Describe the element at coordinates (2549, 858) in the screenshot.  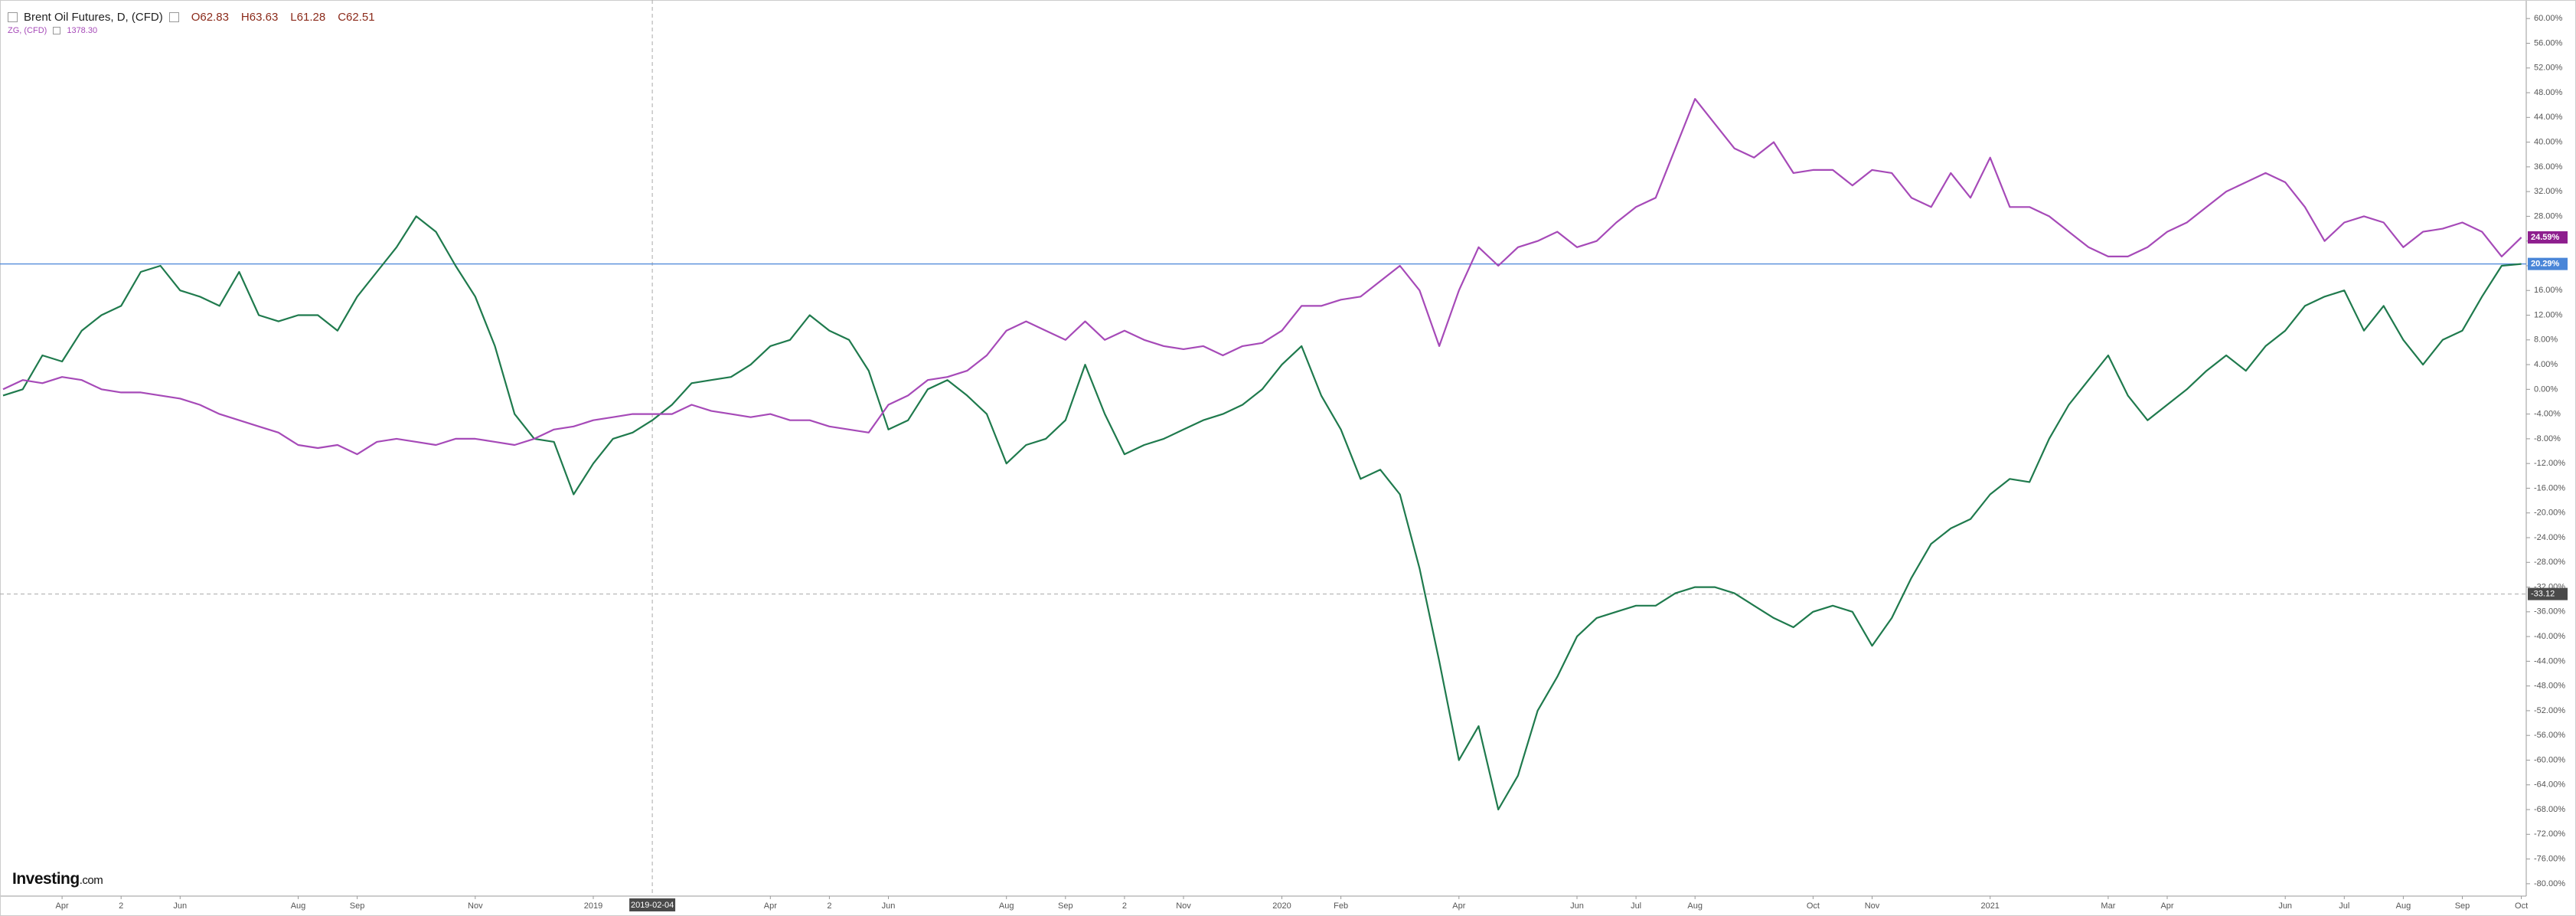
I see `y-tick-label: -76.00%` at that location.